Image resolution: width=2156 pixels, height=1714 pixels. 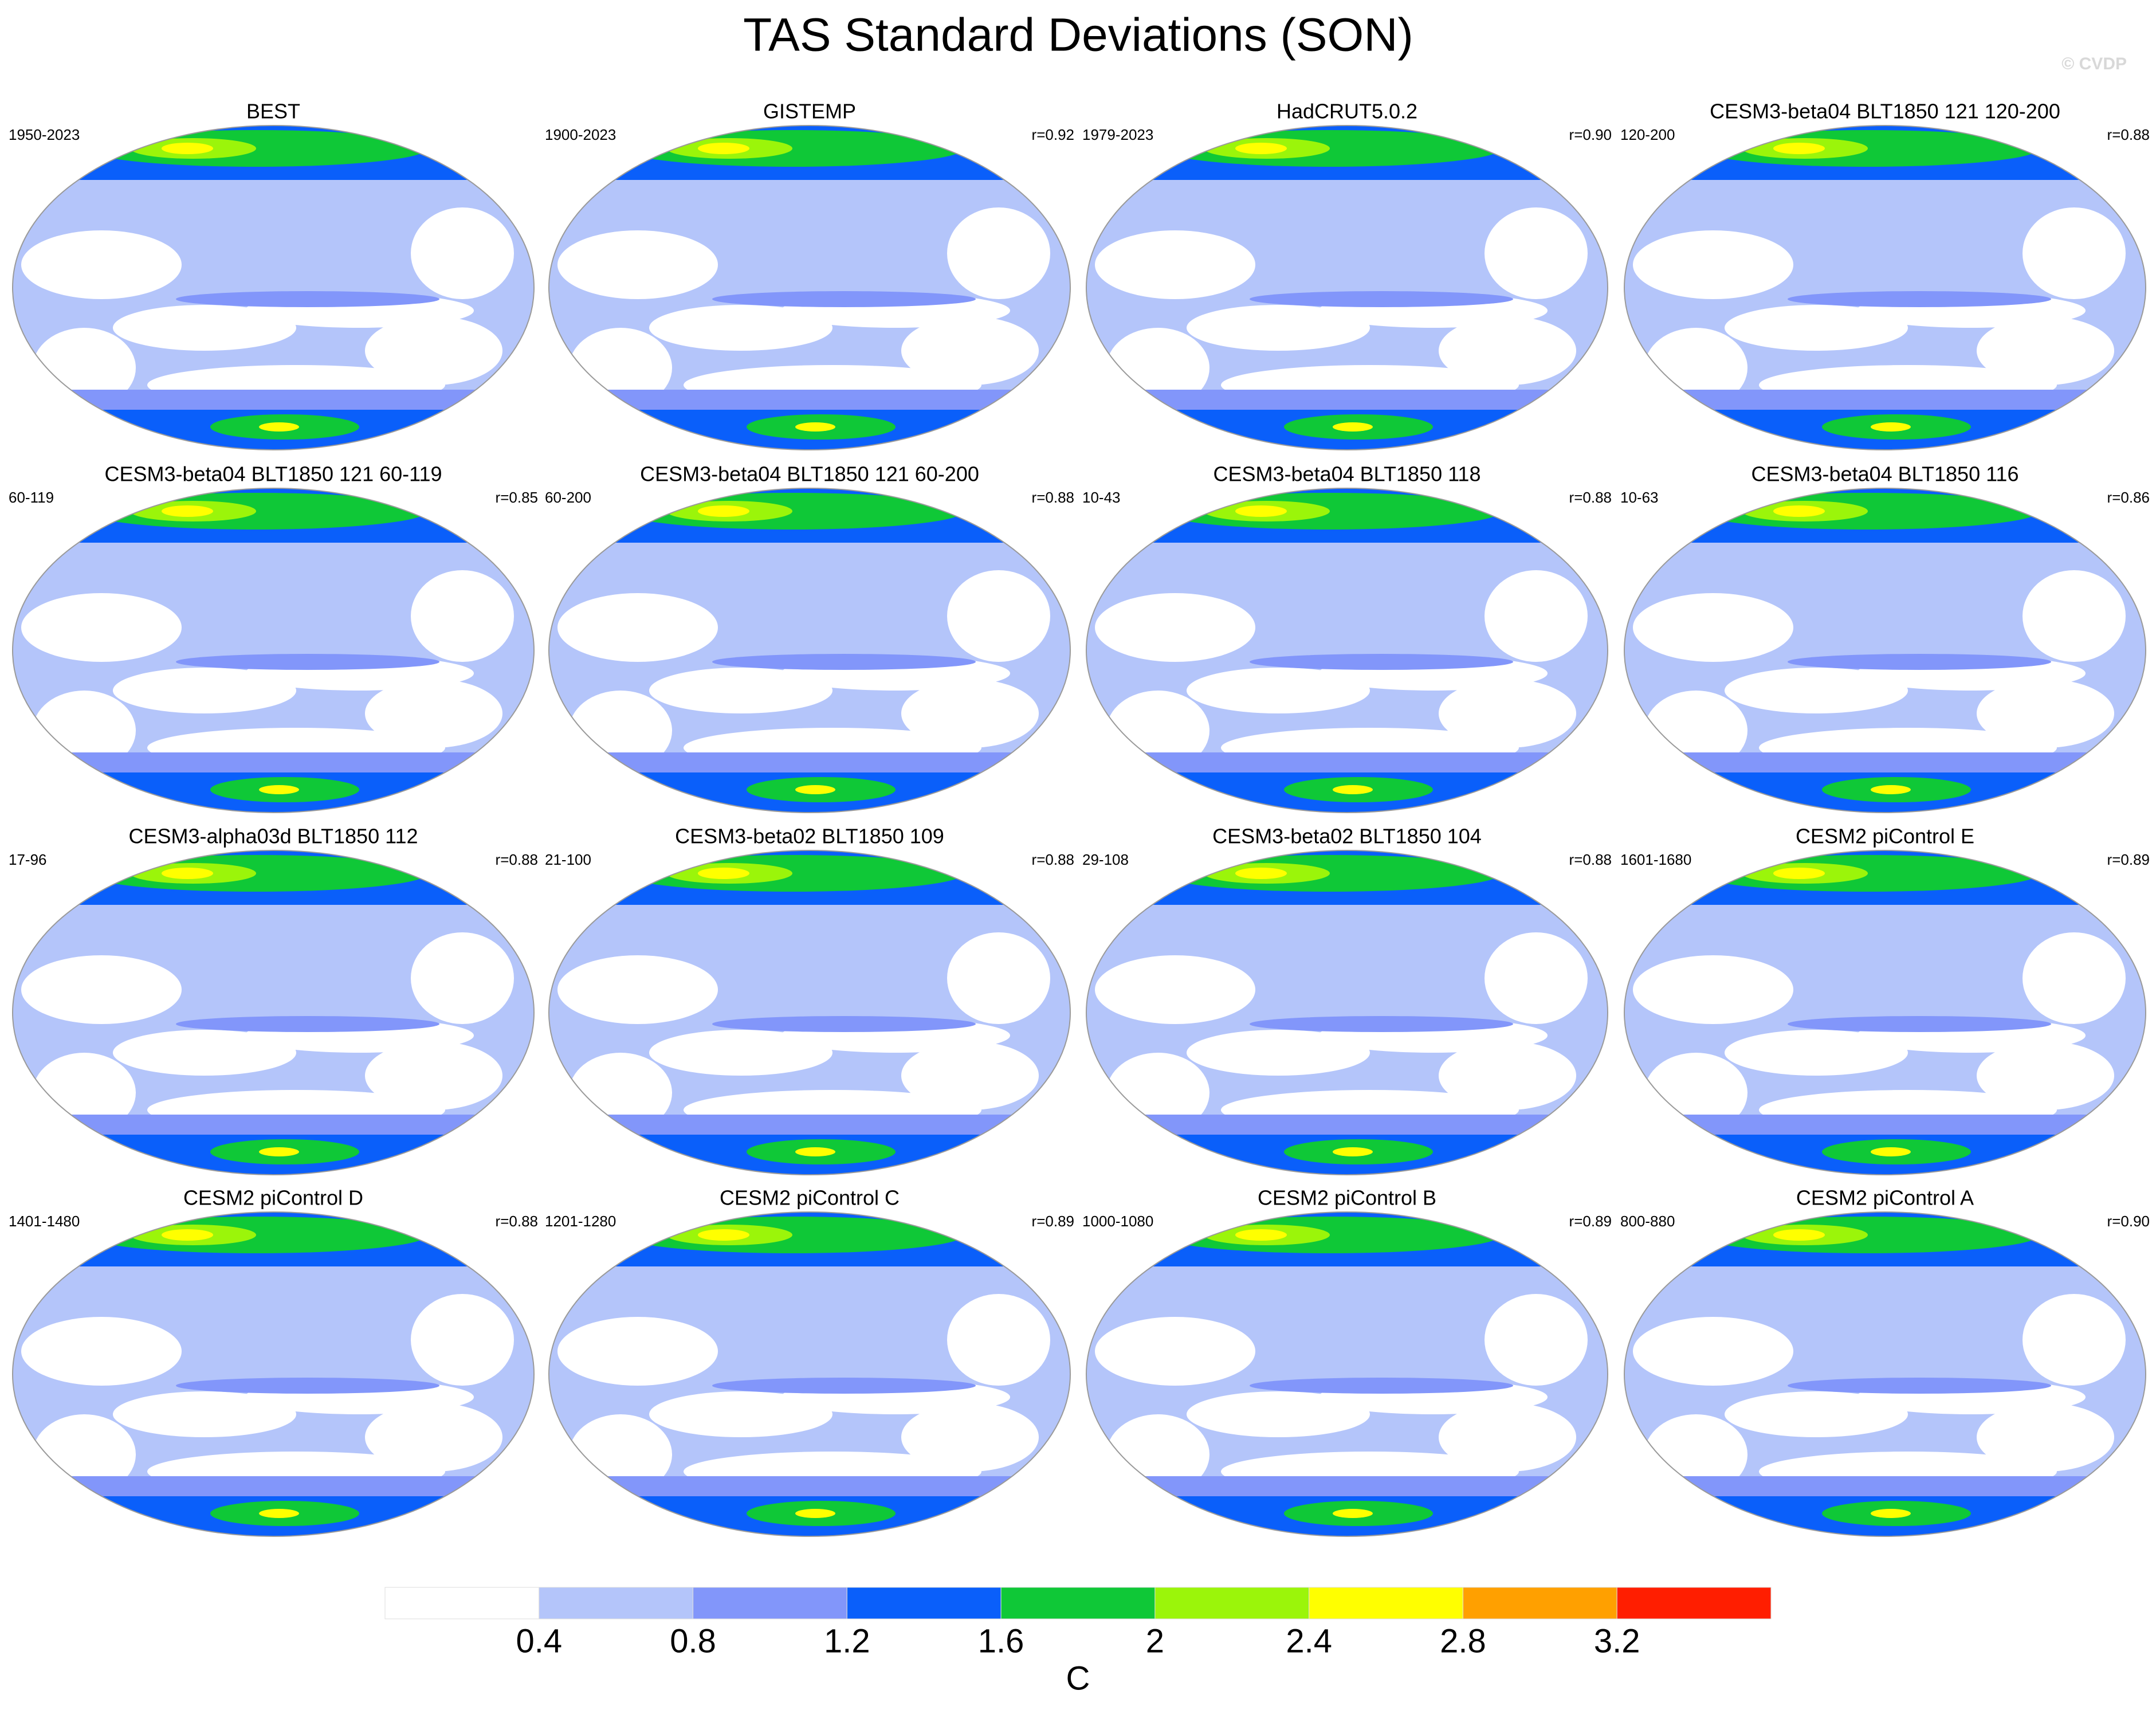 What do you see at coordinates (693, 1641) in the screenshot?
I see `colorbar-tick-label: 0.8` at bounding box center [693, 1641].